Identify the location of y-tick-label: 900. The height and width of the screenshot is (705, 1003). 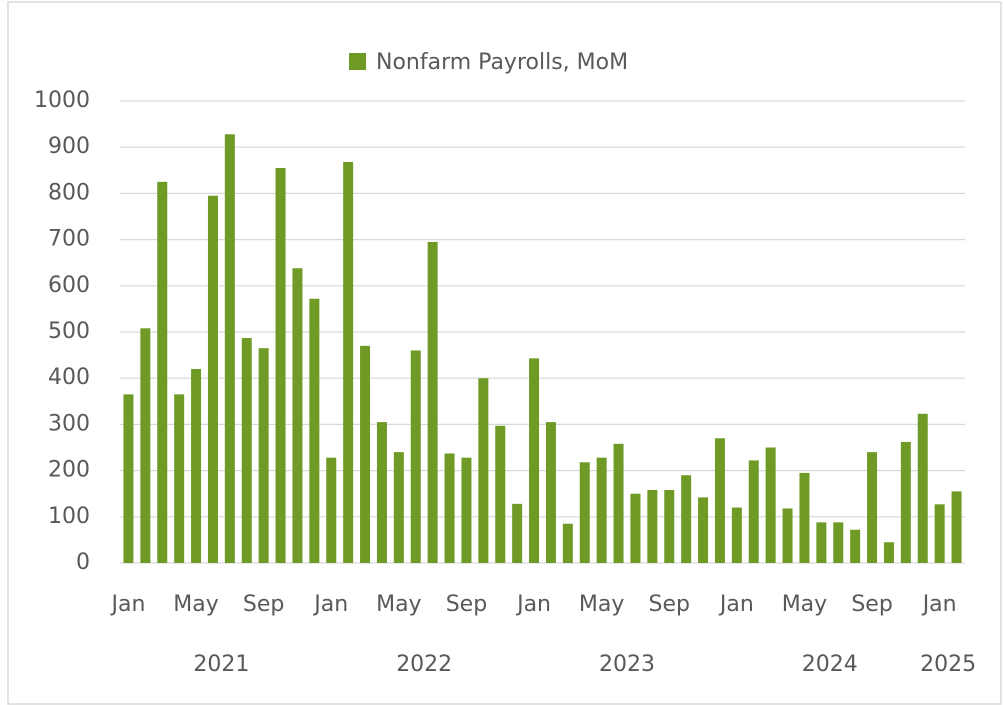
(69, 146).